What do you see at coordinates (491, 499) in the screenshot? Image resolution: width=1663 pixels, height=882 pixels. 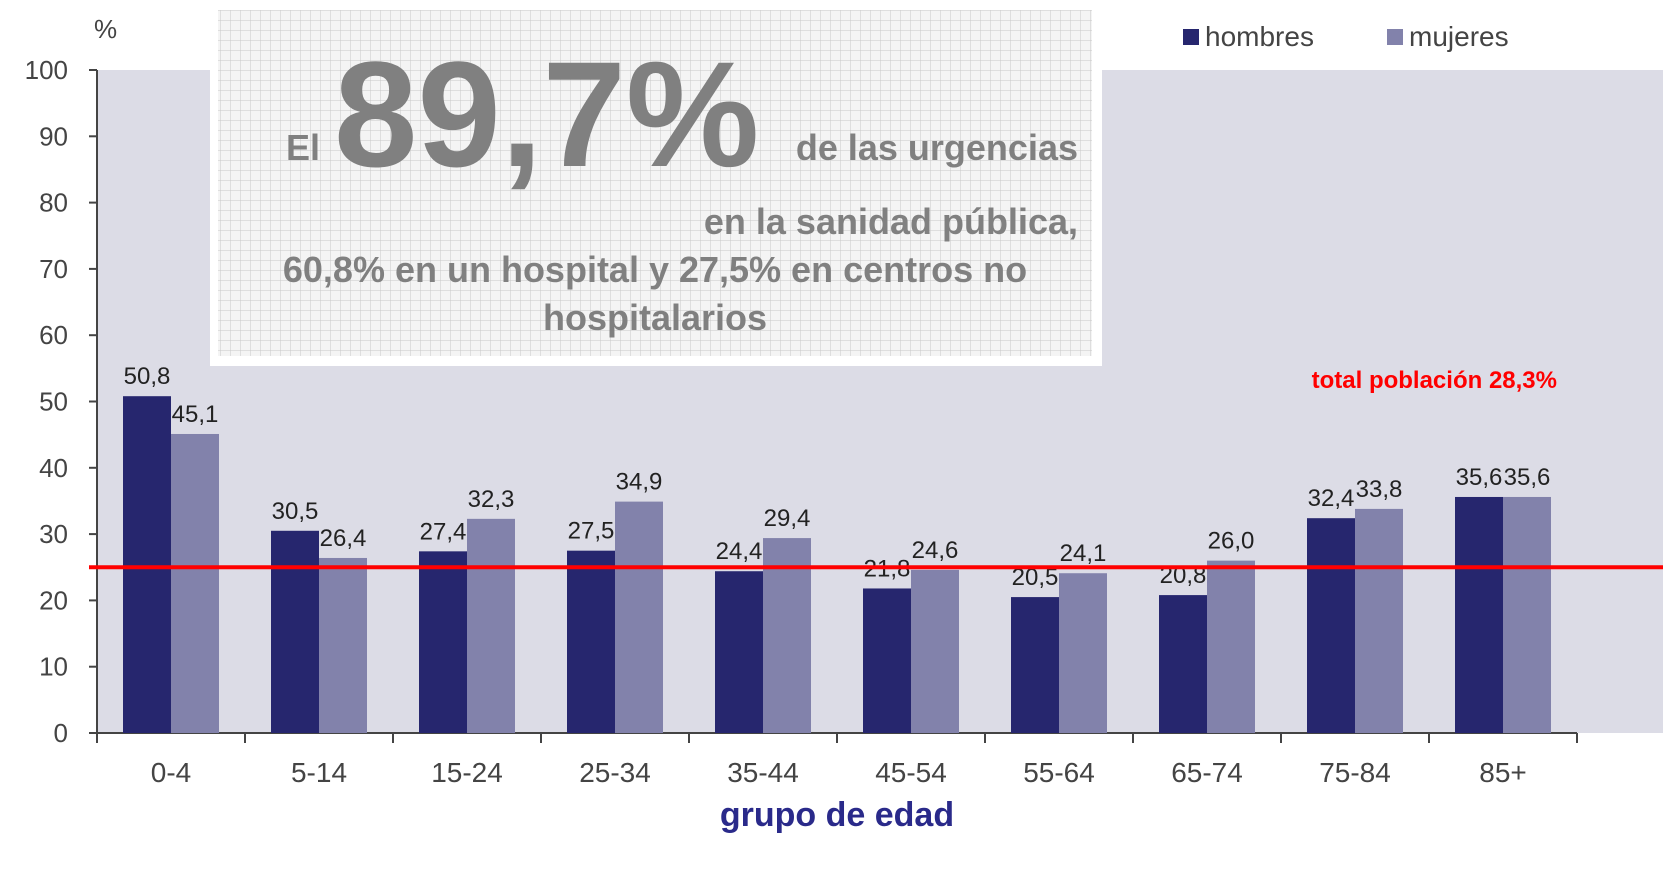 I see `data-label: 32,3` at bounding box center [491, 499].